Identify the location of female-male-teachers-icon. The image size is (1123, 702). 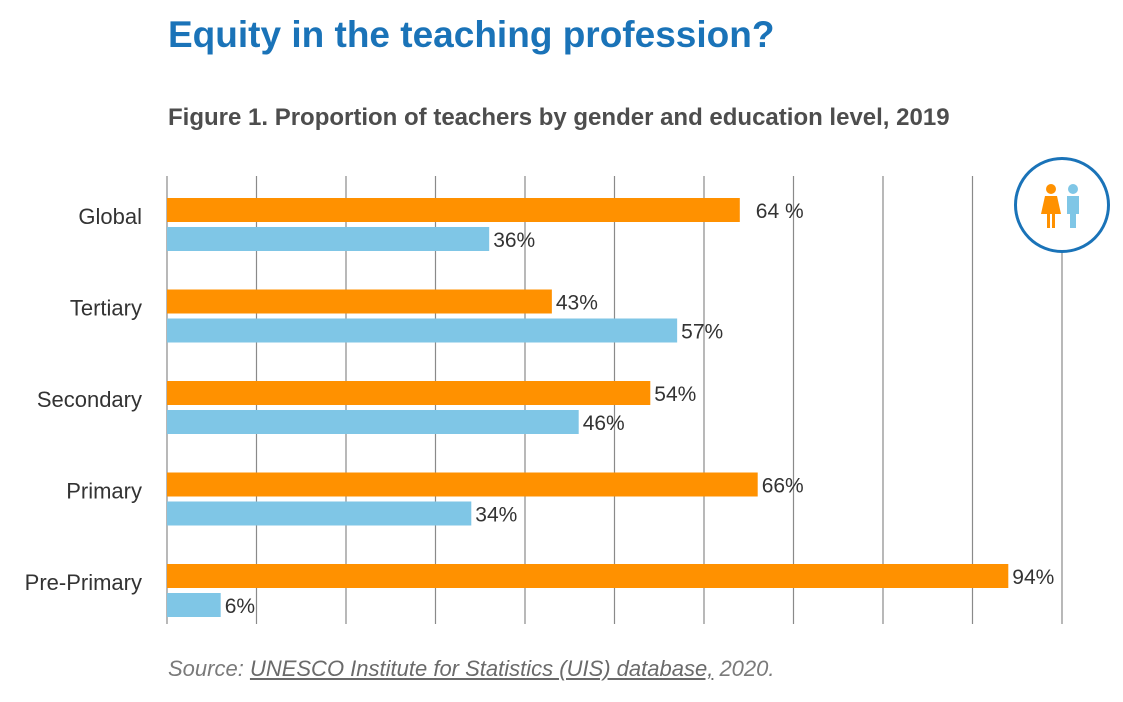
(1060, 206).